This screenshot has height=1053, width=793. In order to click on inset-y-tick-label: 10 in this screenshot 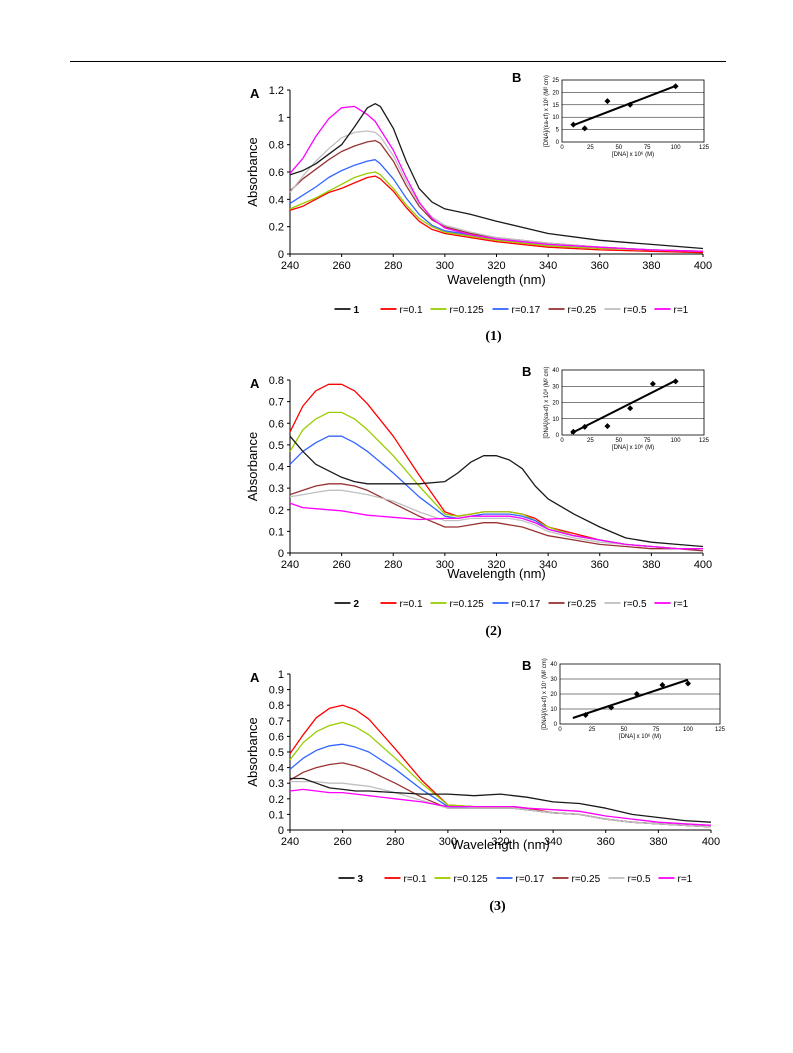, I will do `click(555, 118)`.